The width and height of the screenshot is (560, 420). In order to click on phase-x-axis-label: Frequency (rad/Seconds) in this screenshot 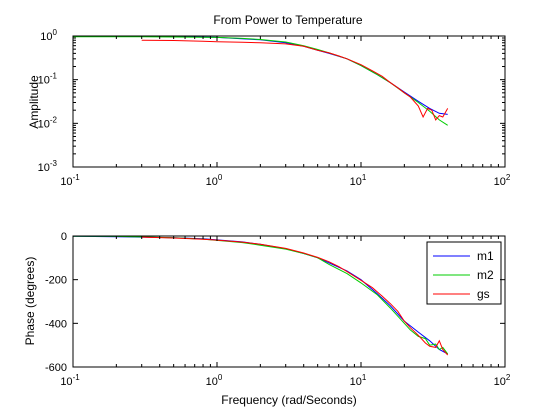, I will do `click(288, 400)`.